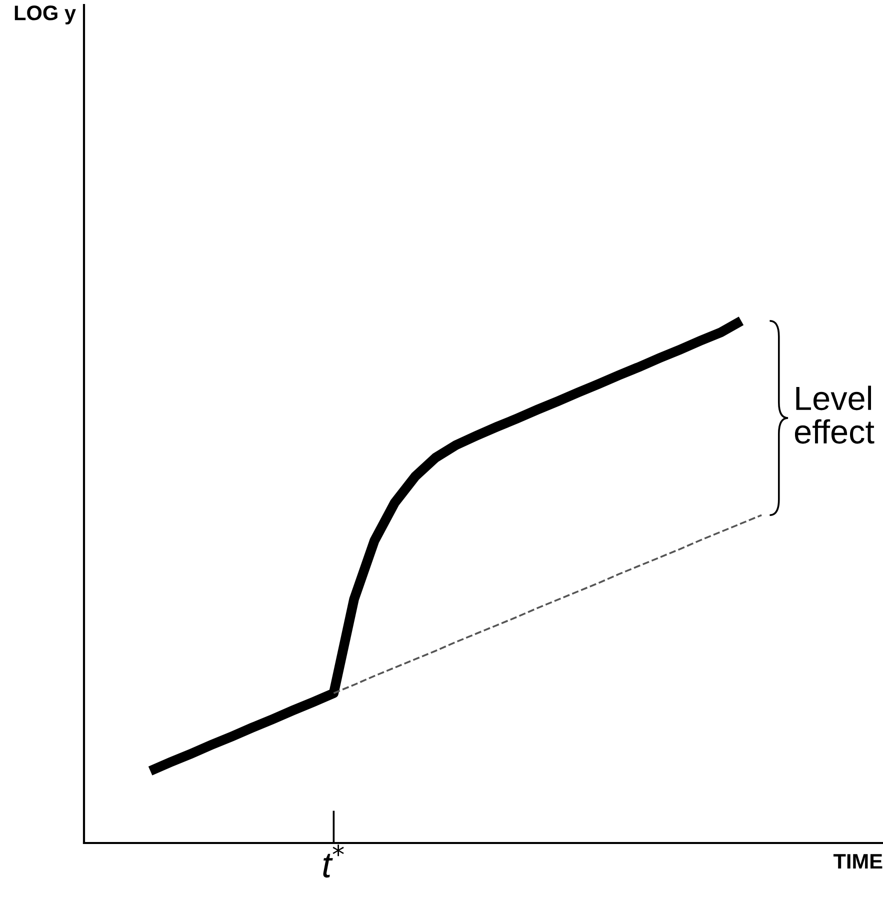 The height and width of the screenshot is (903, 883). What do you see at coordinates (333, 861) in the screenshot?
I see `text: t$^{*}$` at bounding box center [333, 861].